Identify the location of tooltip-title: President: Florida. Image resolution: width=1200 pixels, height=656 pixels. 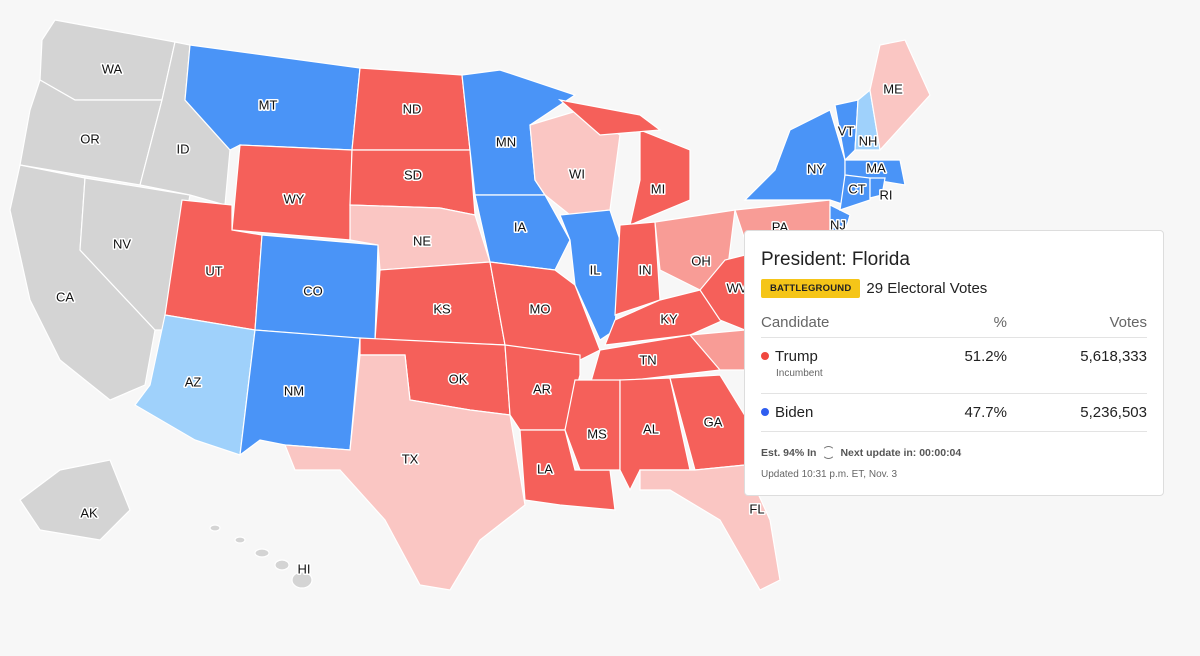
(835, 259).